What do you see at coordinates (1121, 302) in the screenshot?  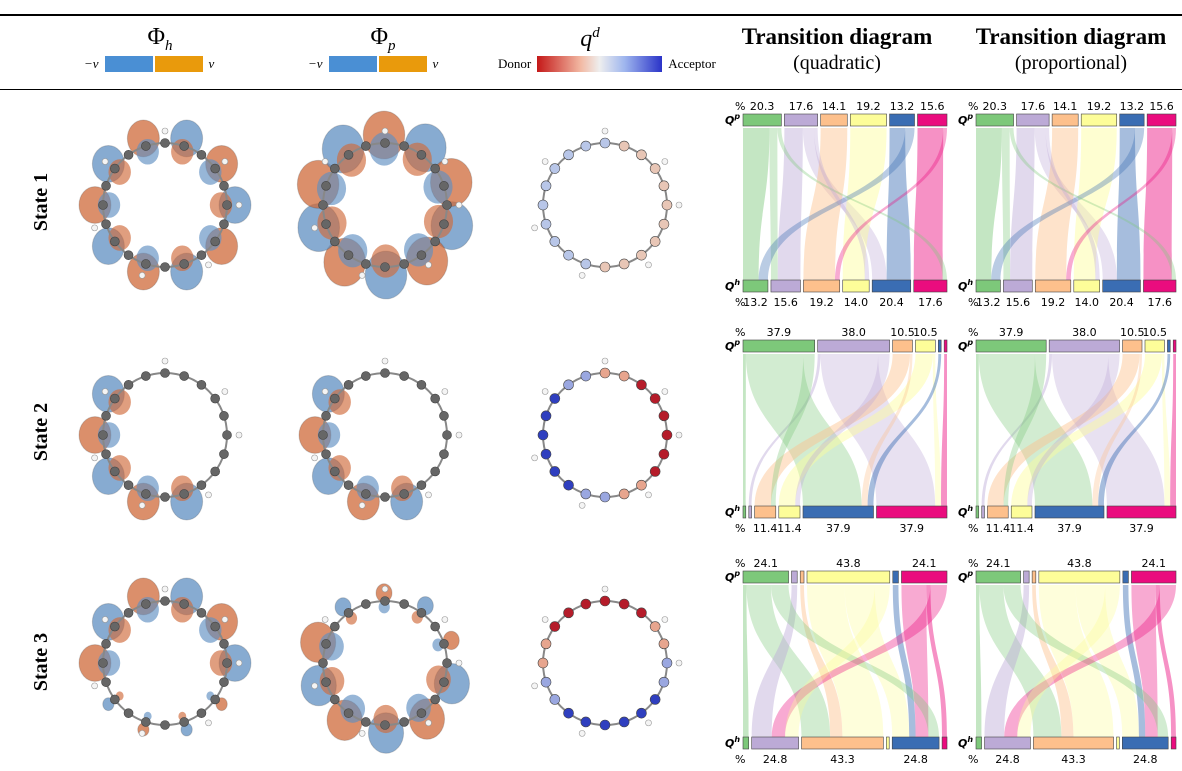 I see `bottom-value-label: 20.4` at bounding box center [1121, 302].